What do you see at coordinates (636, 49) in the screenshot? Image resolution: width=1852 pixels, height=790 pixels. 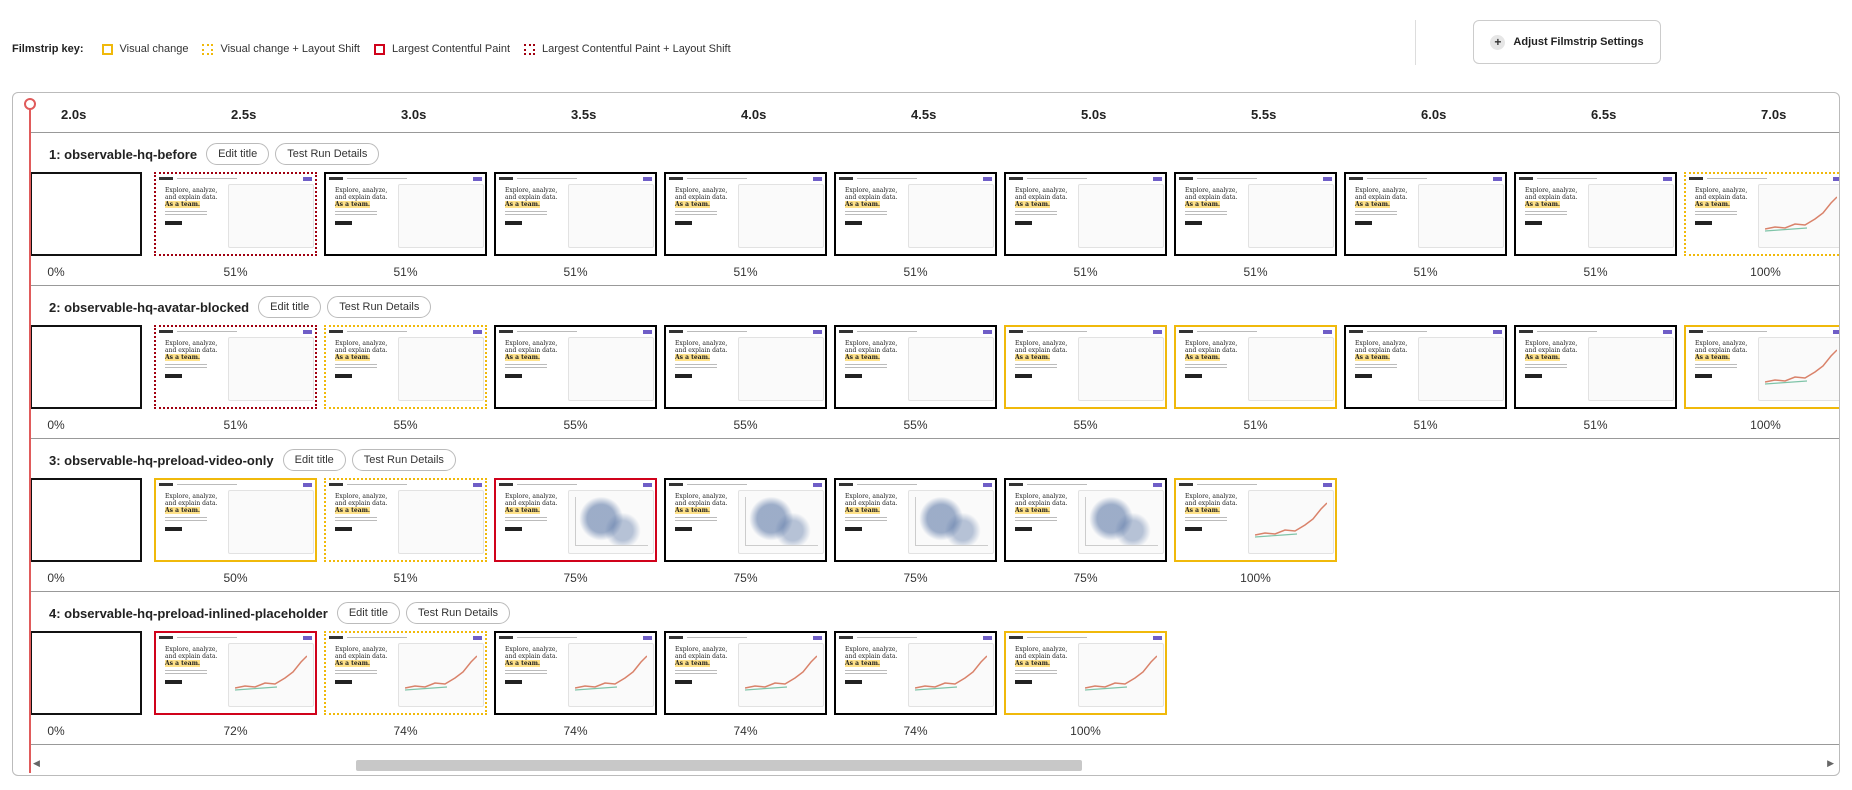 I see `key-label: Largest Contentful Paint + Layout Shift` at bounding box center [636, 49].